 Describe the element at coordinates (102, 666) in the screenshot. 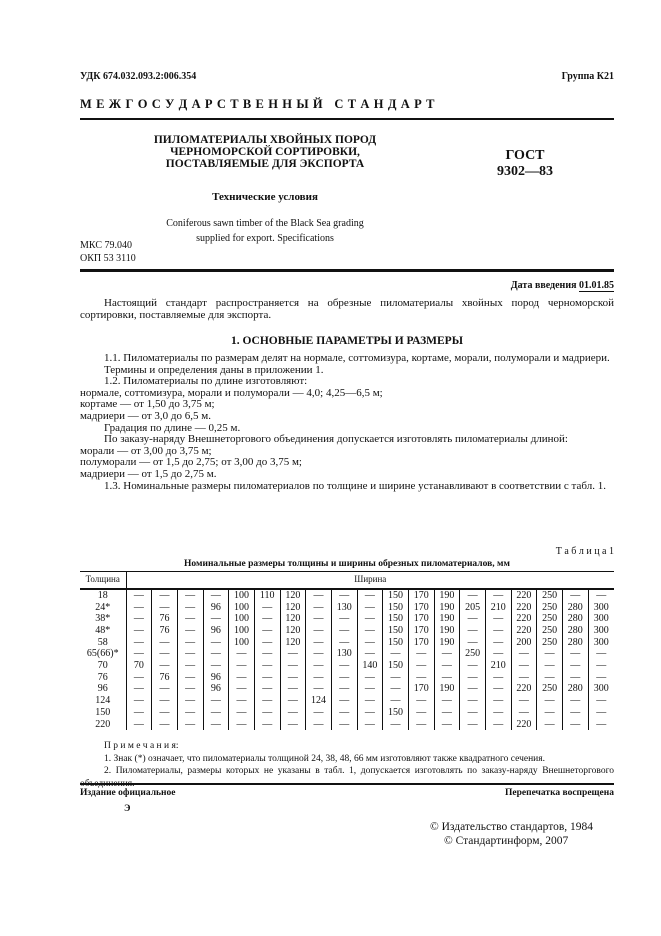

I see `thickness-cell: 70` at that location.